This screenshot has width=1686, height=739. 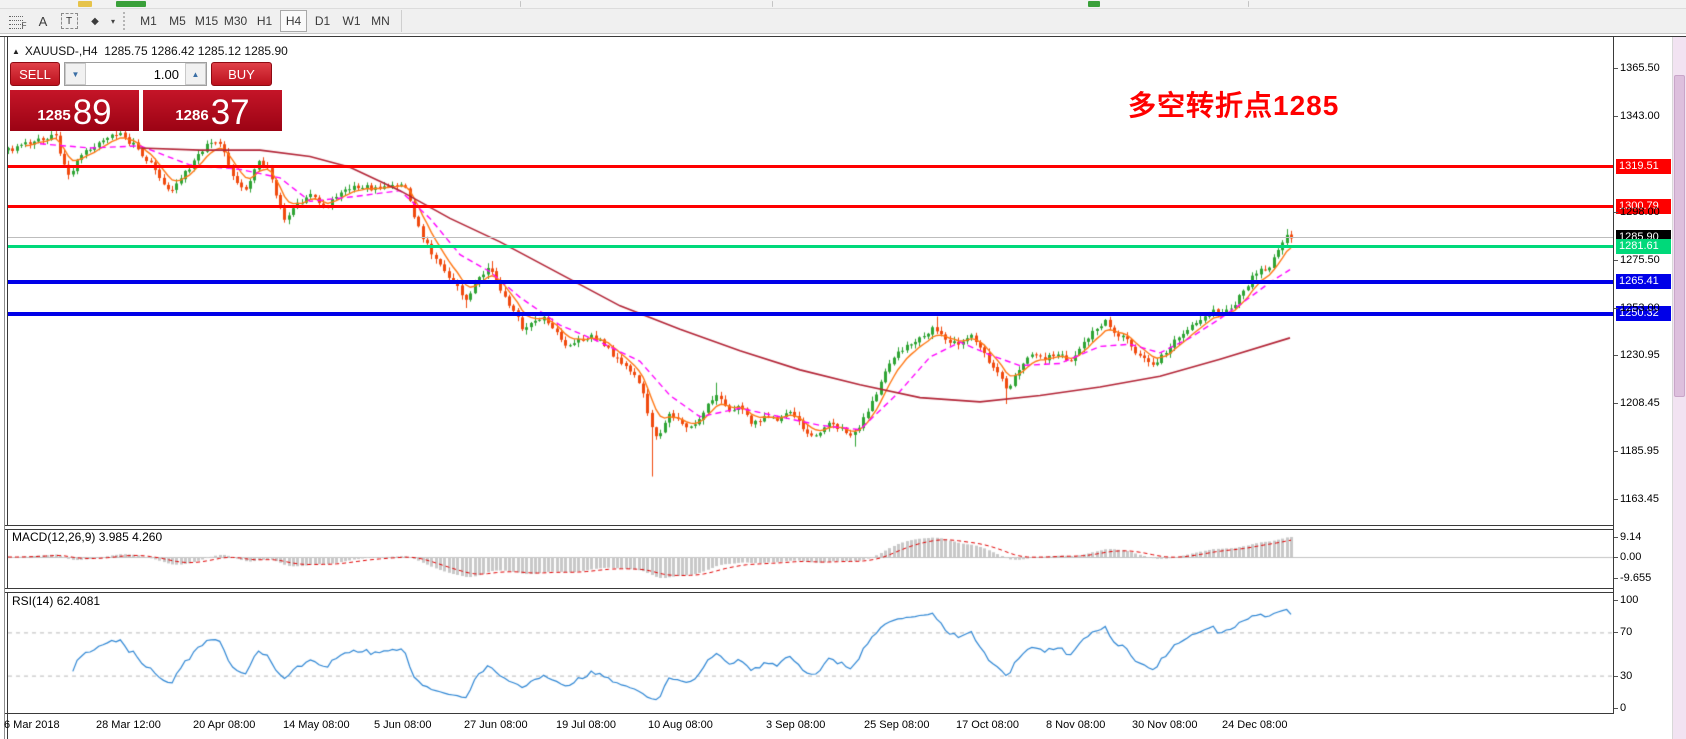 I want to click on price-axis-tick: 1163.45, so click(x=1636, y=499).